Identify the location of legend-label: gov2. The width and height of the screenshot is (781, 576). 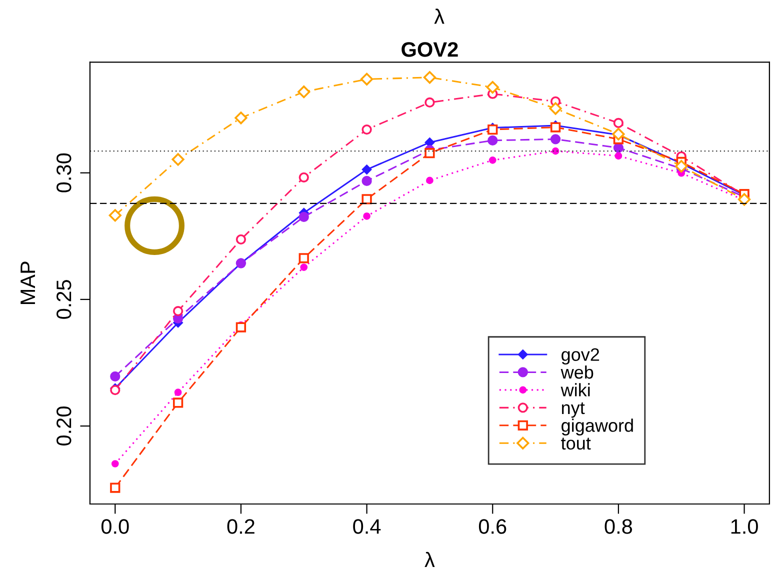
(581, 356).